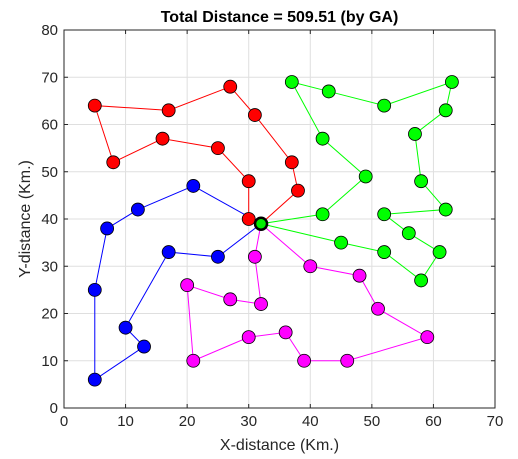  Describe the element at coordinates (261, 223) in the screenshot. I see `depot-point` at that location.